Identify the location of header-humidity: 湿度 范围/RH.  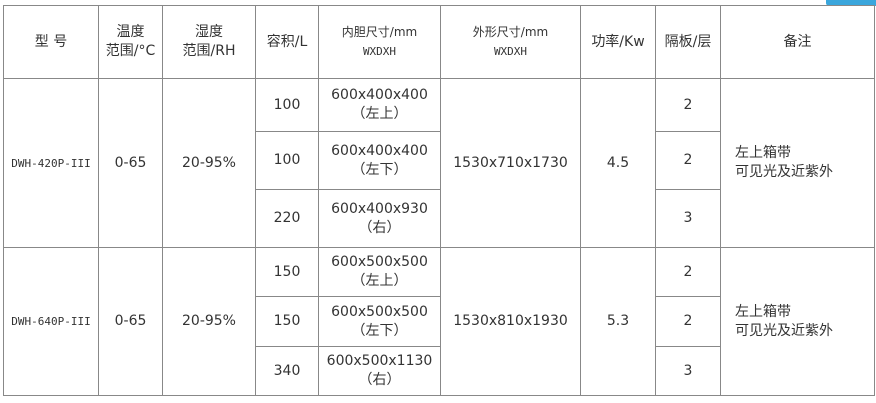
(209, 42).